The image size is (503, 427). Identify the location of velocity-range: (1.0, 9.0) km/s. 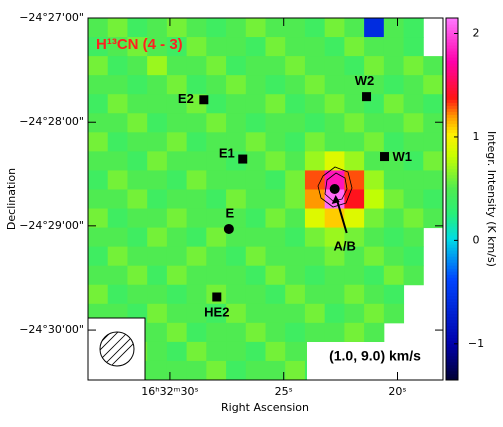
(375, 356).